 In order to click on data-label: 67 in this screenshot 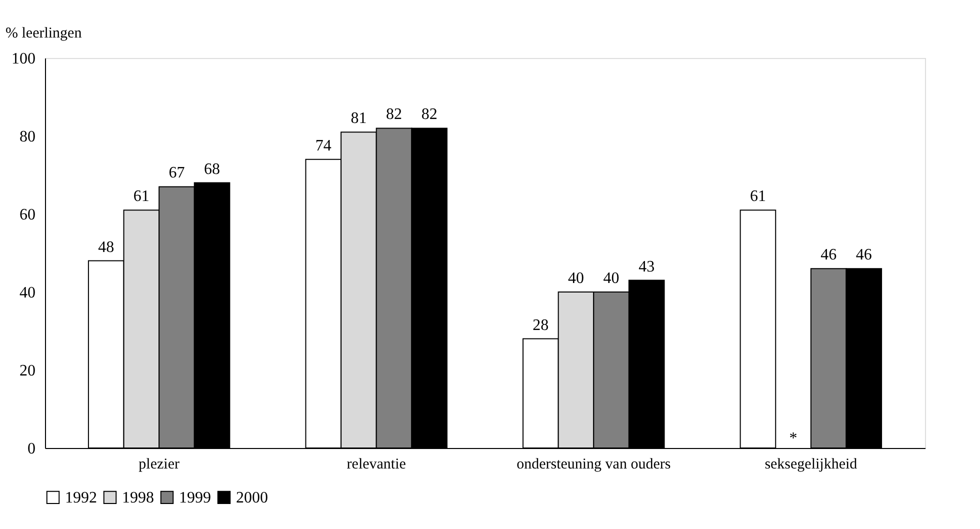, I will do `click(176, 173)`.